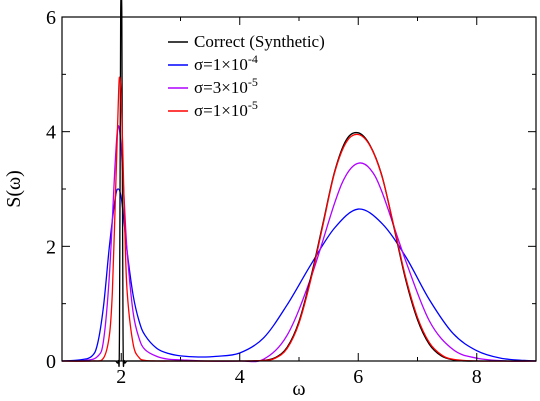  Describe the element at coordinates (226, 109) in the screenshot. I see `legend-label-3: σ=1×10-5` at that location.